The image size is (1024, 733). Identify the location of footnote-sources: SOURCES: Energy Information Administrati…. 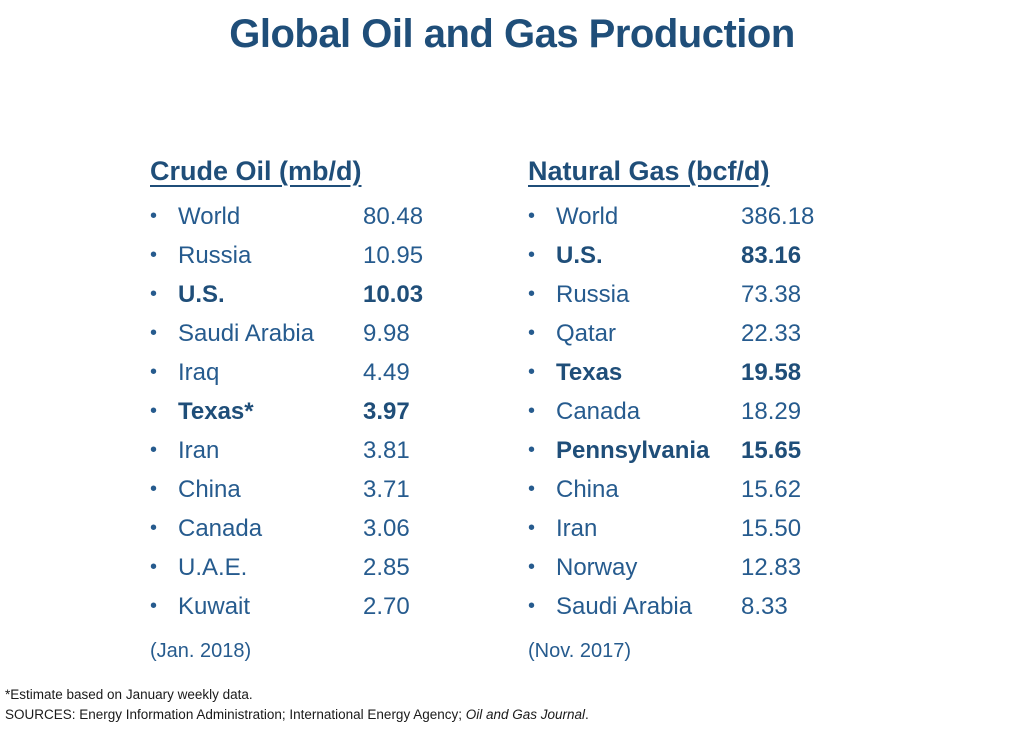
(297, 715).